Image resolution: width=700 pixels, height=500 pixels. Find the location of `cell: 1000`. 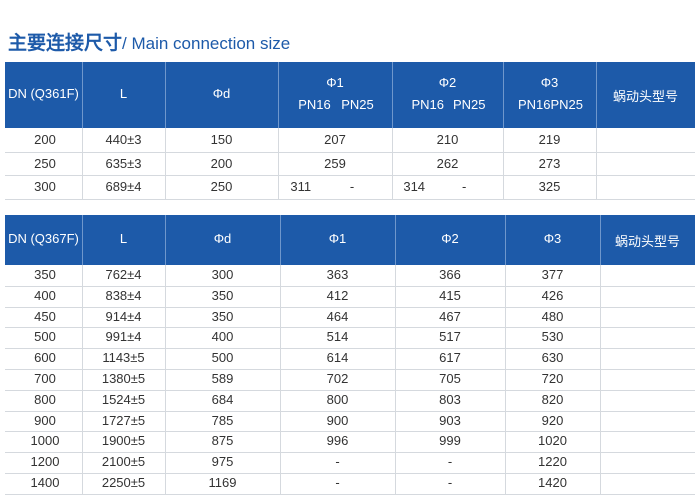

cell: 1000 is located at coordinates (45, 441).